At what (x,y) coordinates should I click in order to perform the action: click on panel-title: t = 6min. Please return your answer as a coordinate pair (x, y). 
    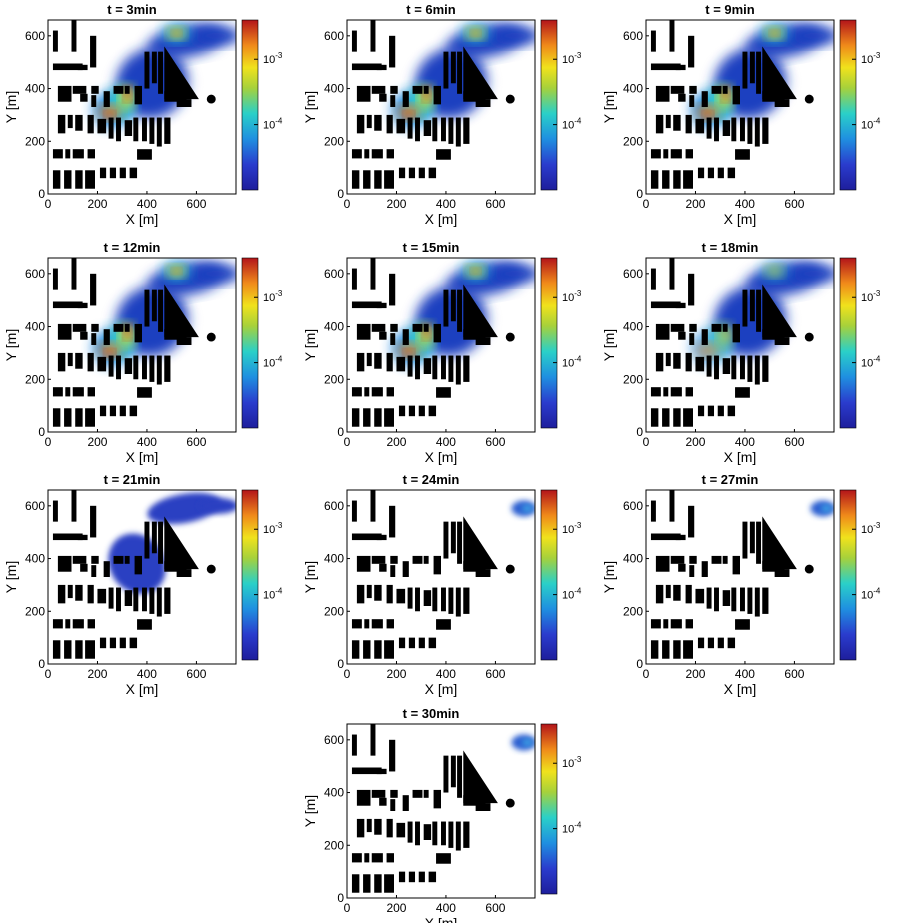
    Looking at the image, I should click on (431, 9).